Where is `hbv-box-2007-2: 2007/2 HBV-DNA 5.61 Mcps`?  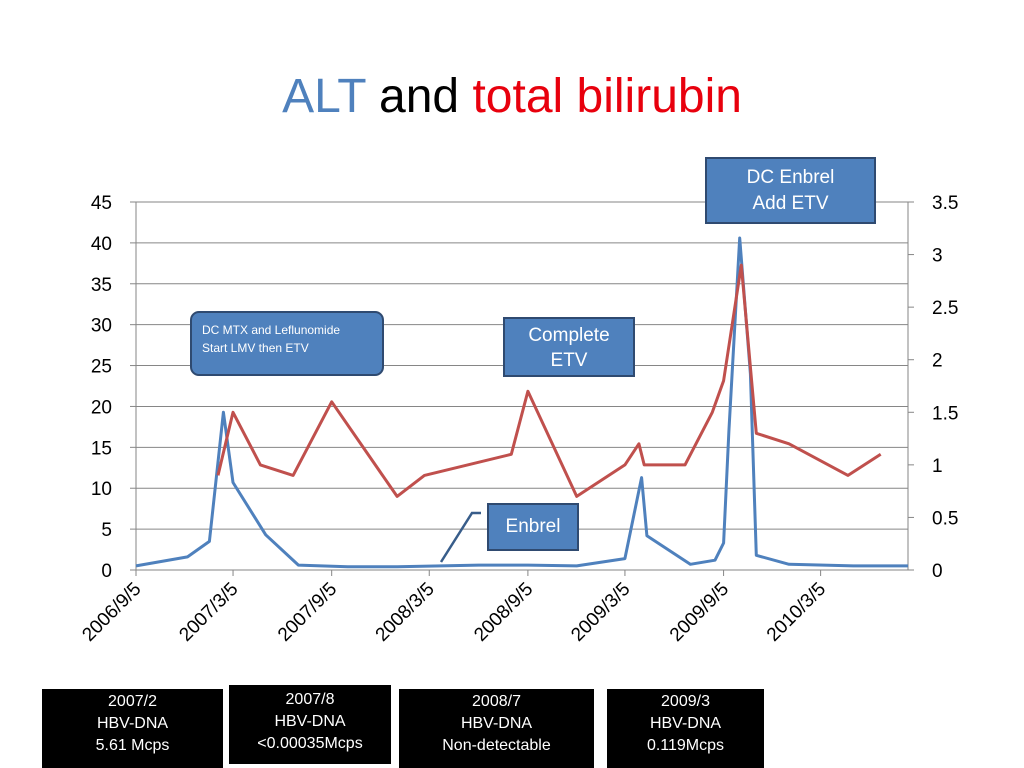
hbv-box-2007-2: 2007/2 HBV-DNA 5.61 Mcps is located at coordinates (132, 728).